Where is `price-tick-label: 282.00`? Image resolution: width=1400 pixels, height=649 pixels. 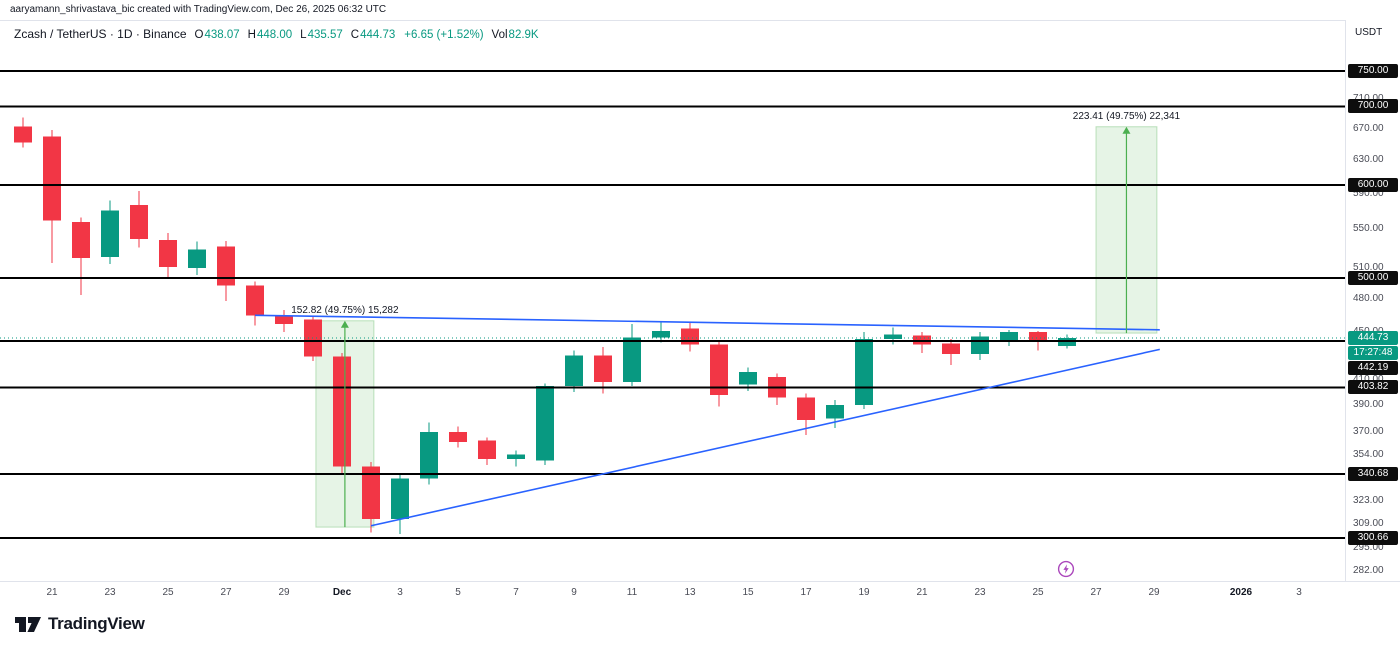 price-tick-label: 282.00 is located at coordinates (1368, 570).